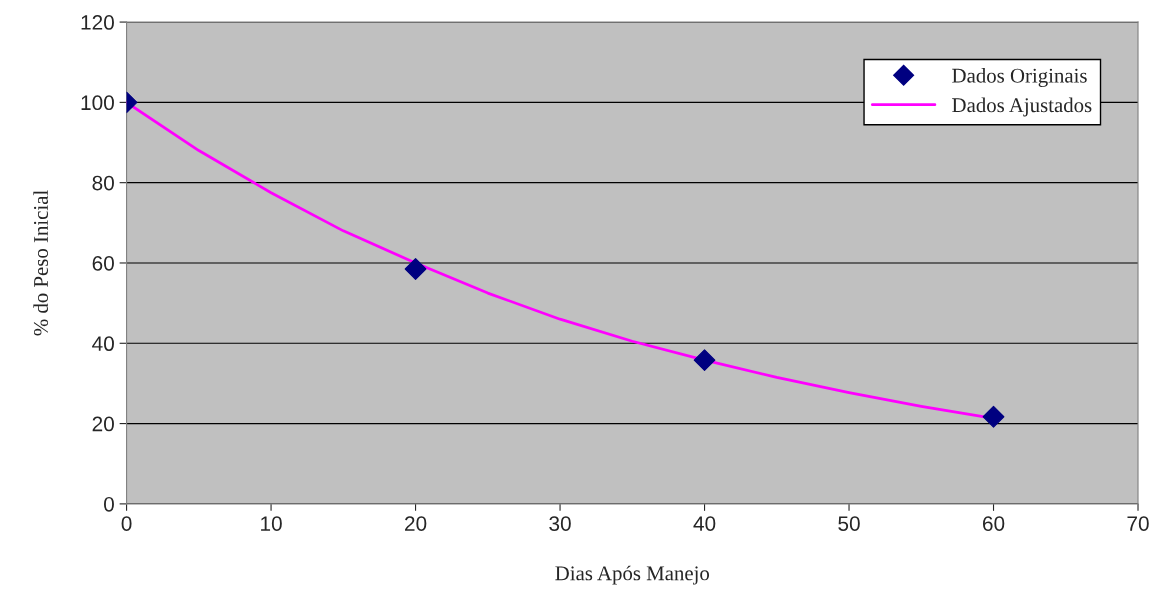  Describe the element at coordinates (109, 504) in the screenshot. I see `y-tick-label: 0` at that location.